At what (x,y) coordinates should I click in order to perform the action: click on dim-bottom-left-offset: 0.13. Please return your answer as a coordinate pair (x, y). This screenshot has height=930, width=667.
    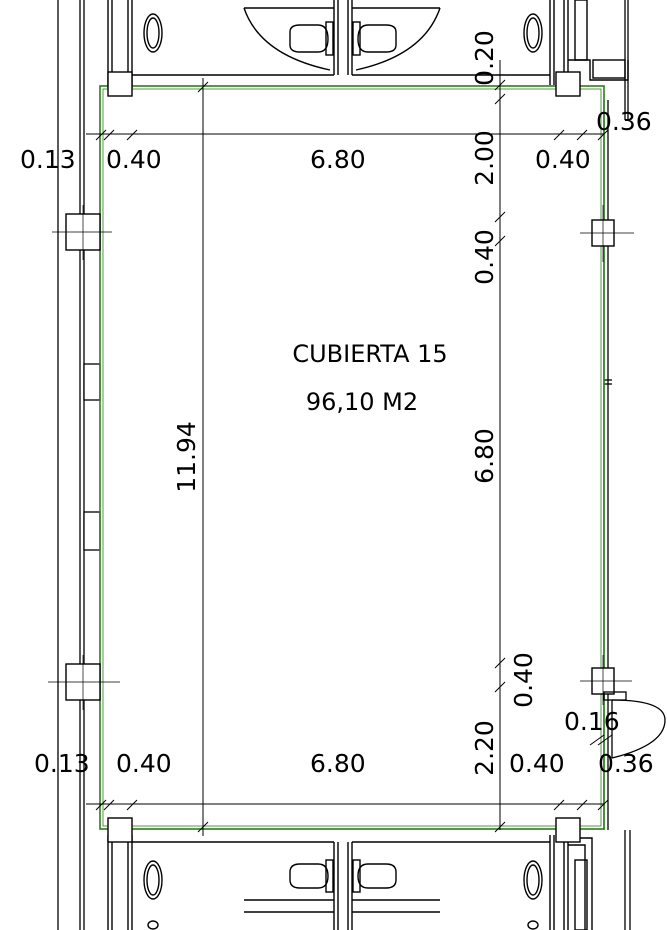
    Looking at the image, I should click on (62, 763).